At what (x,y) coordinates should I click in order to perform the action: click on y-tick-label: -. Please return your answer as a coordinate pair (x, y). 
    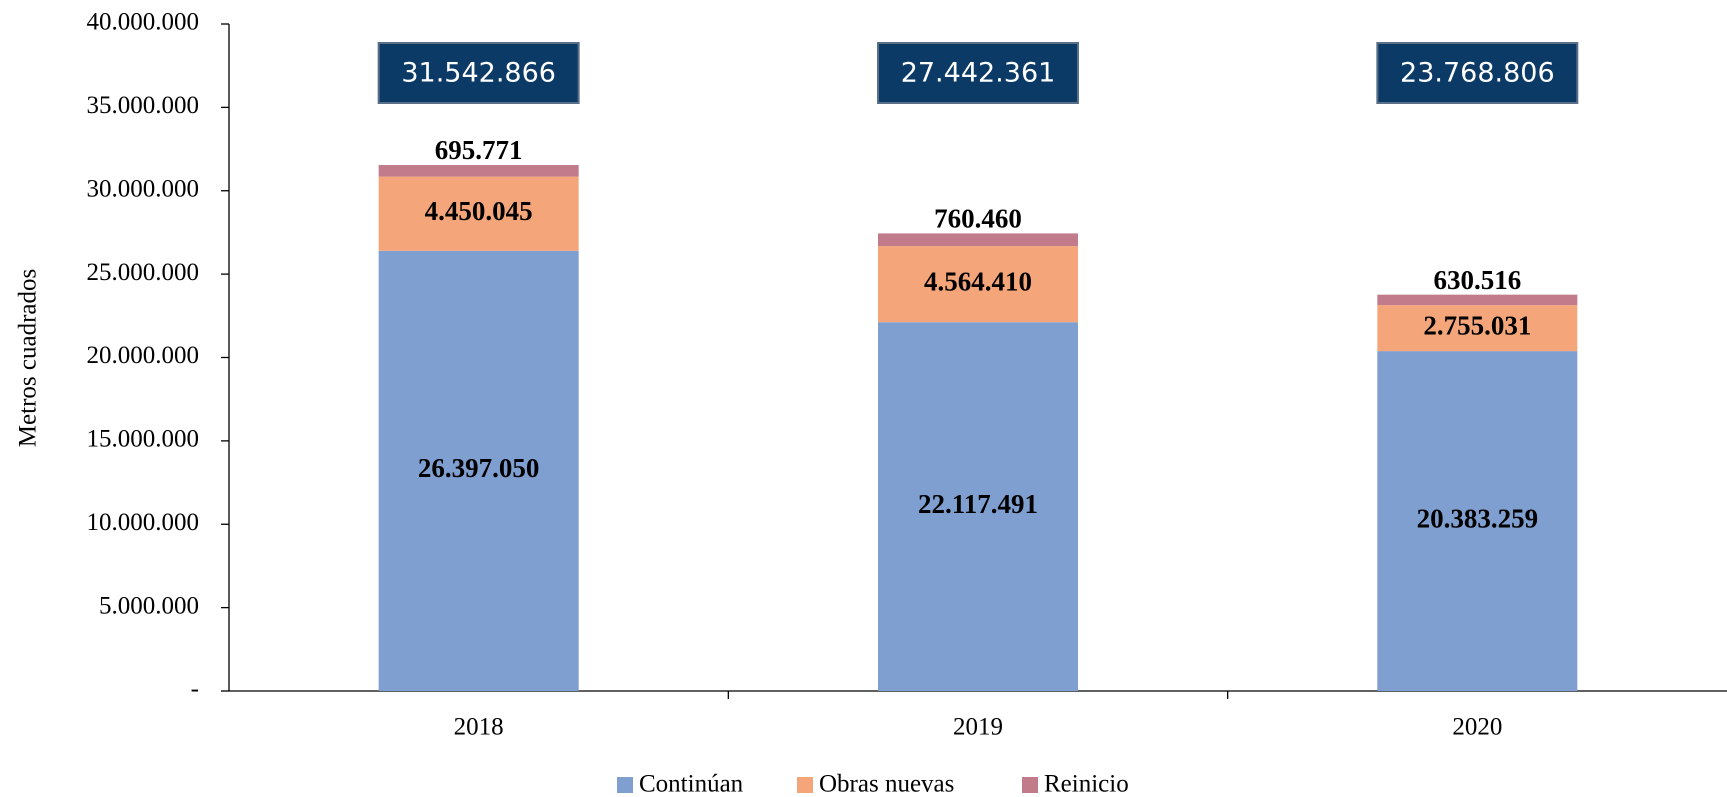
    Looking at the image, I should click on (195, 689).